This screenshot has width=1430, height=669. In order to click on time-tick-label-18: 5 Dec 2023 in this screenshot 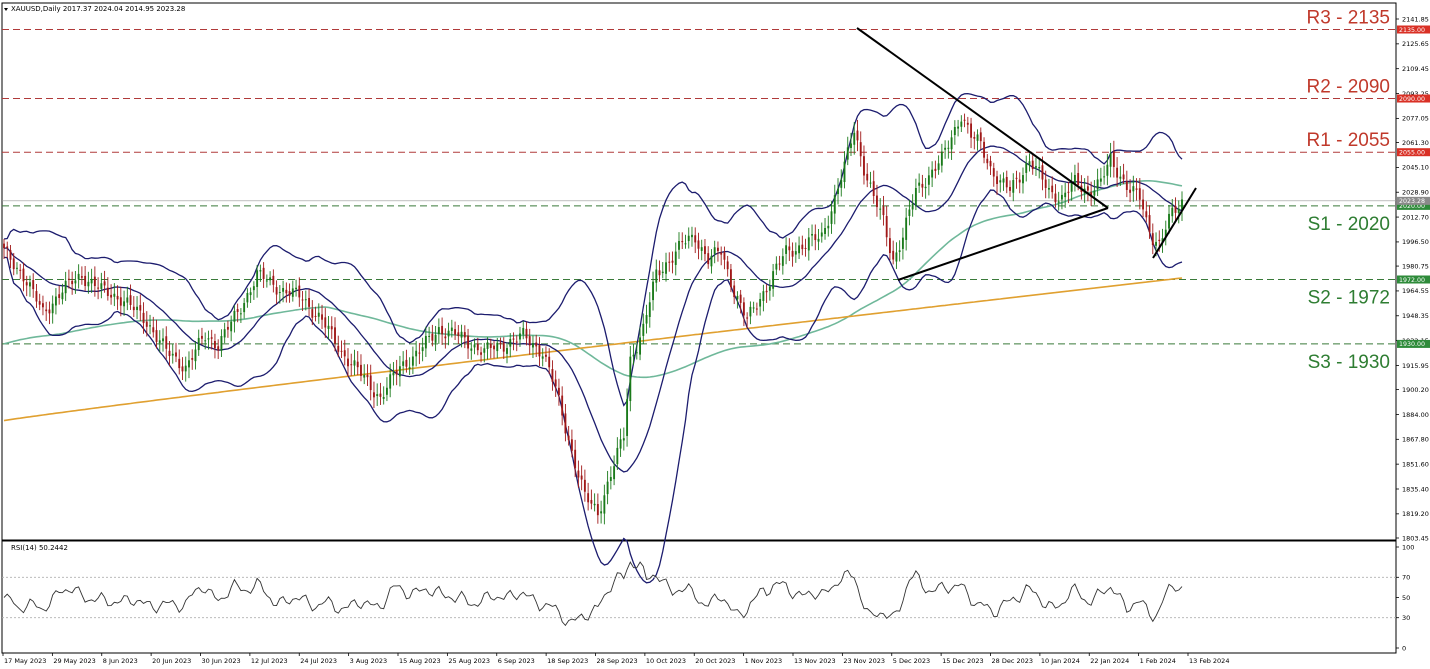, I will do `click(911, 661)`.